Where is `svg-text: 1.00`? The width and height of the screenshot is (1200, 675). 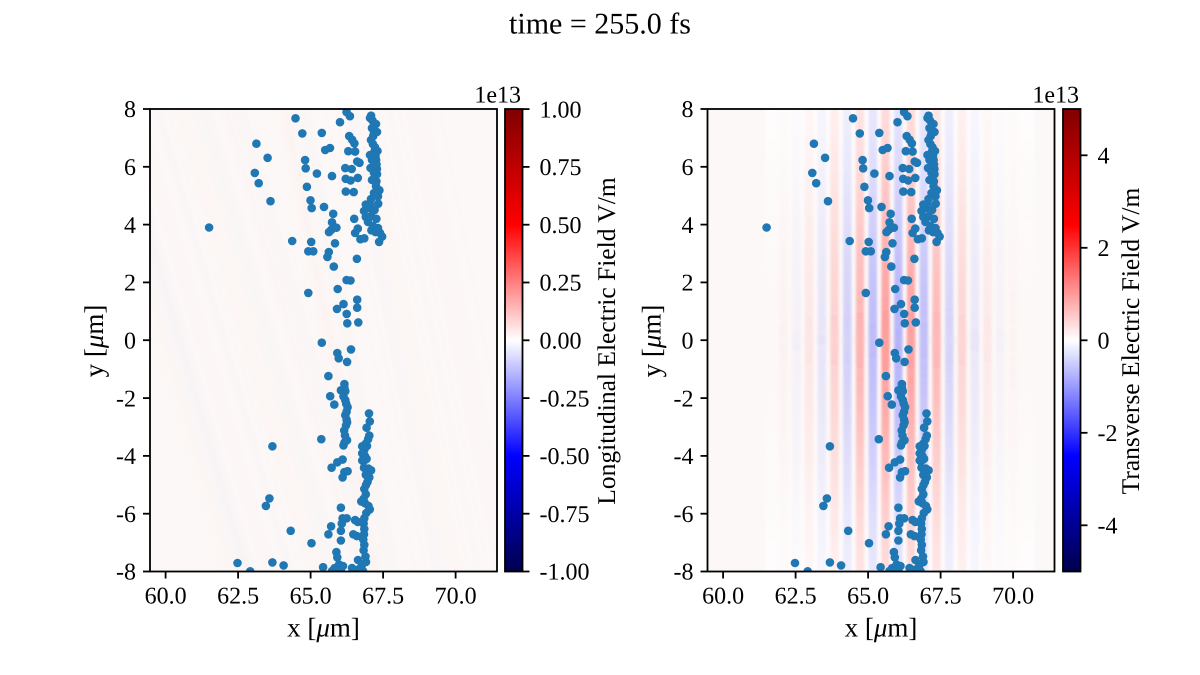 svg-text: 1.00 is located at coordinates (561, 110).